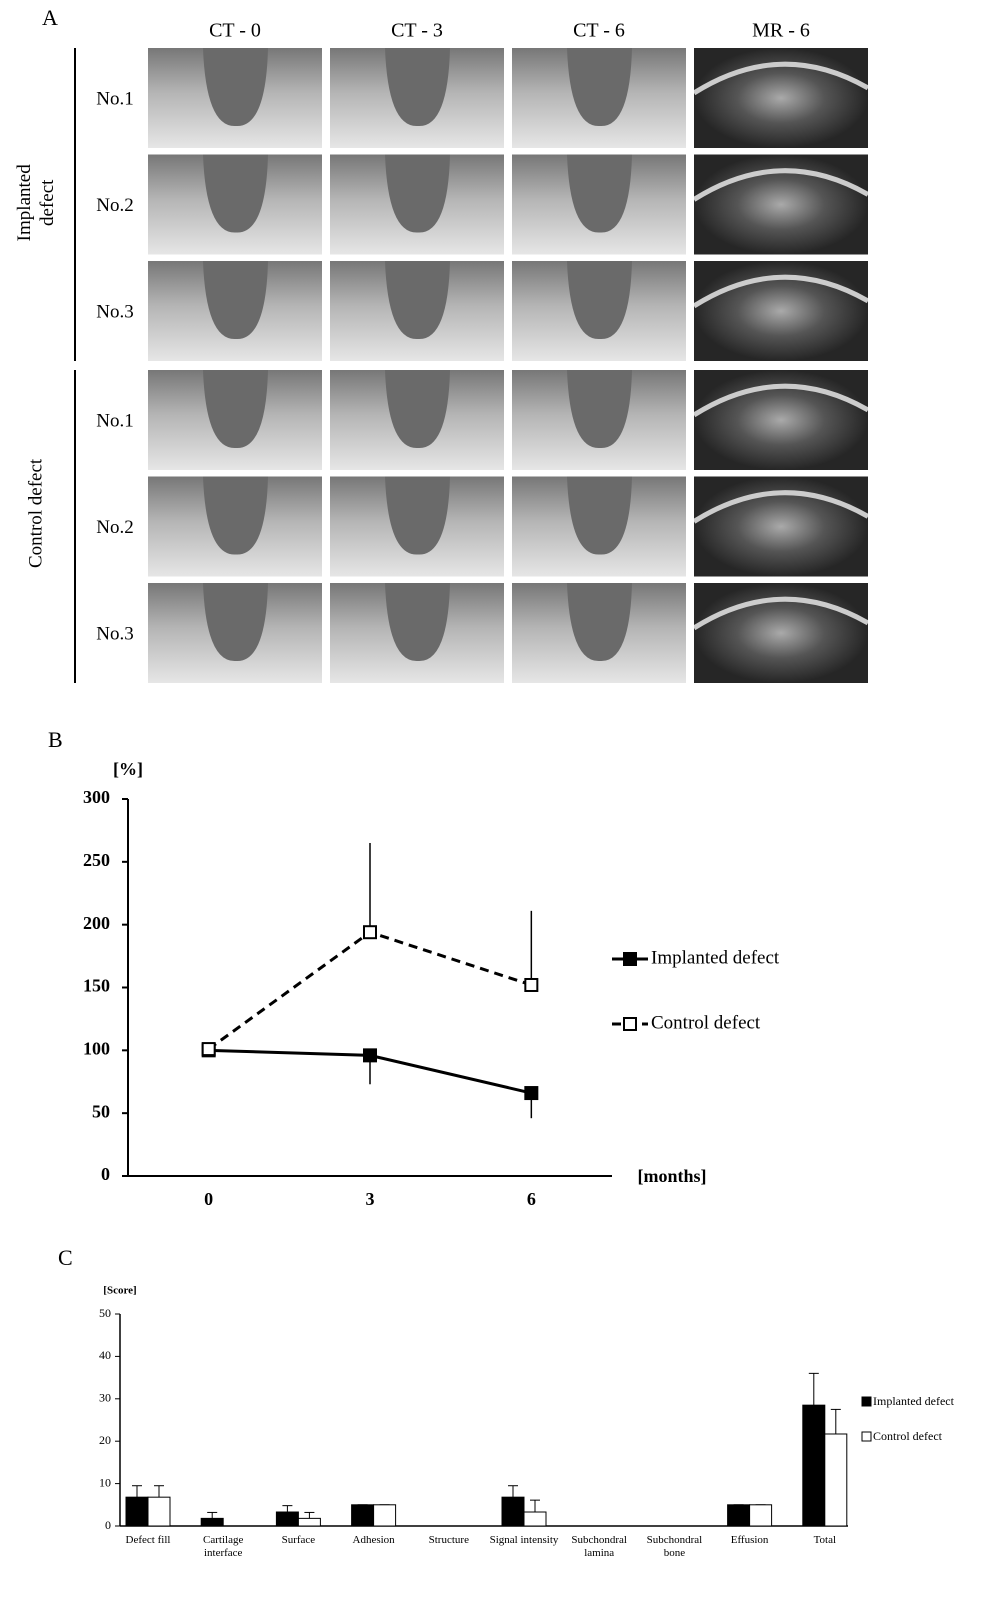  What do you see at coordinates (417, 31) in the screenshot?
I see `column-header: CT - 3` at bounding box center [417, 31].